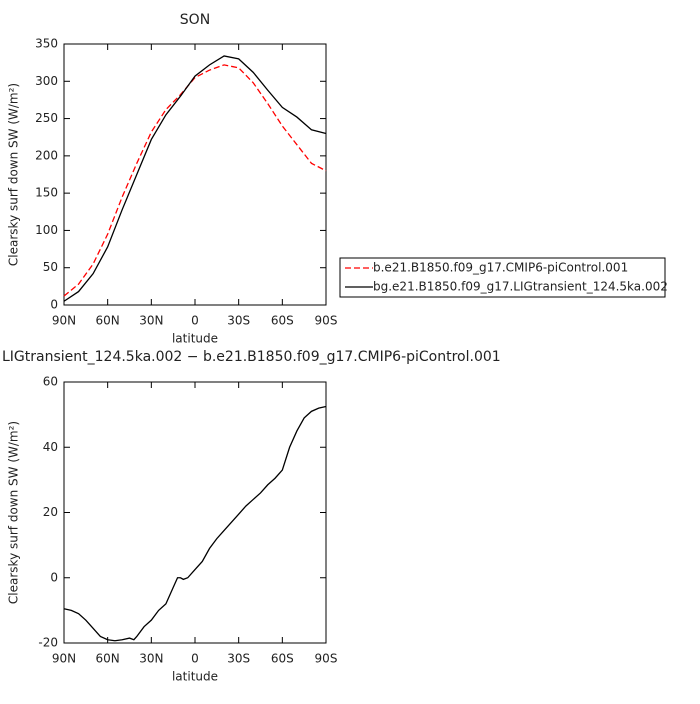 The image size is (700, 704). Describe the element at coordinates (46, 193) in the screenshot. I see `y-tick-label: 150` at that location.